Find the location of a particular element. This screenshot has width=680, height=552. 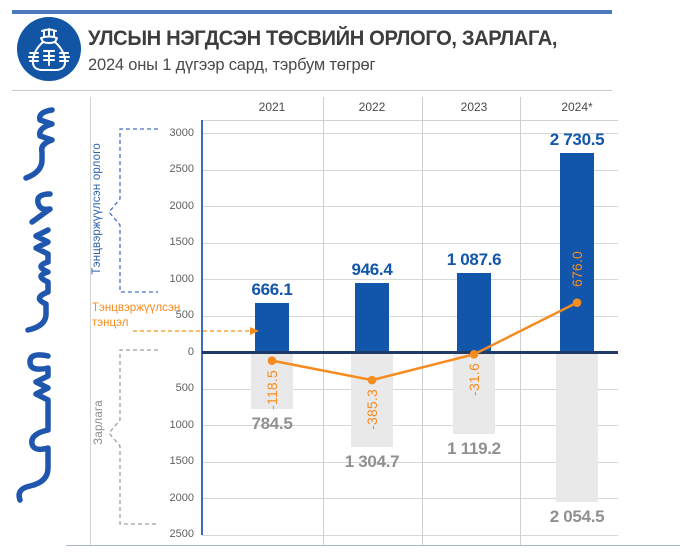

balance-value-label: 676.0 is located at coordinates (577, 269).